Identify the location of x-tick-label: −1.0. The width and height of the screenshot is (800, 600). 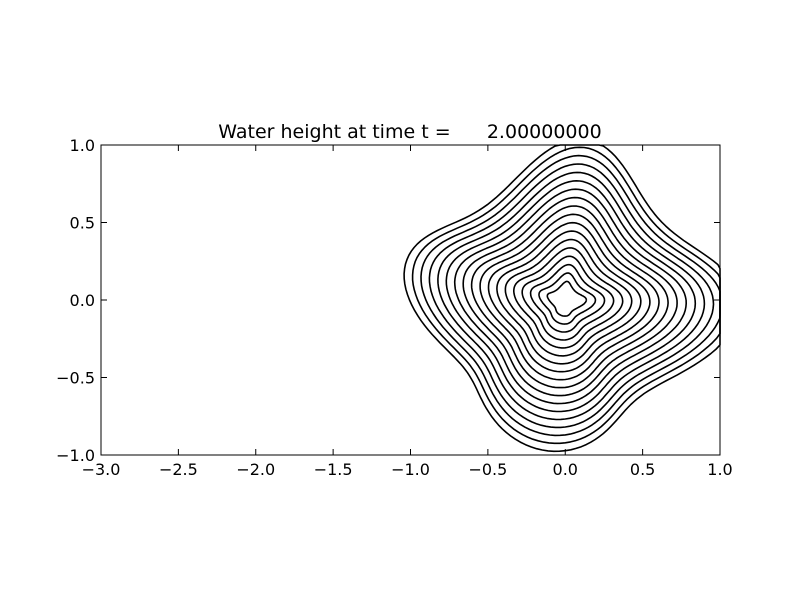
(410, 469).